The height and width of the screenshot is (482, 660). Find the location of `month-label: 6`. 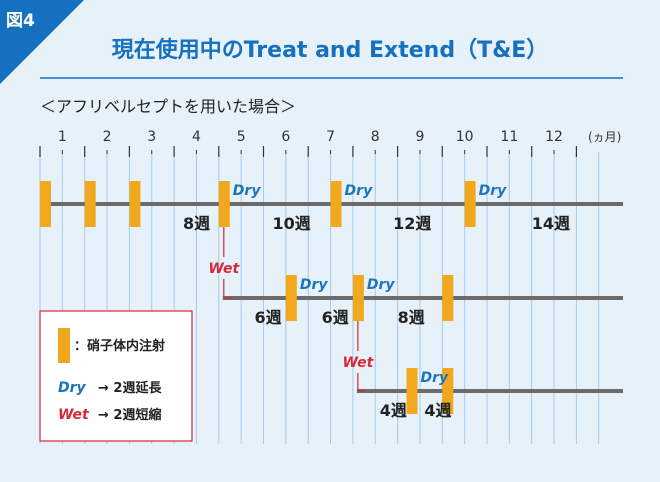

month-label: 6 is located at coordinates (285, 137).